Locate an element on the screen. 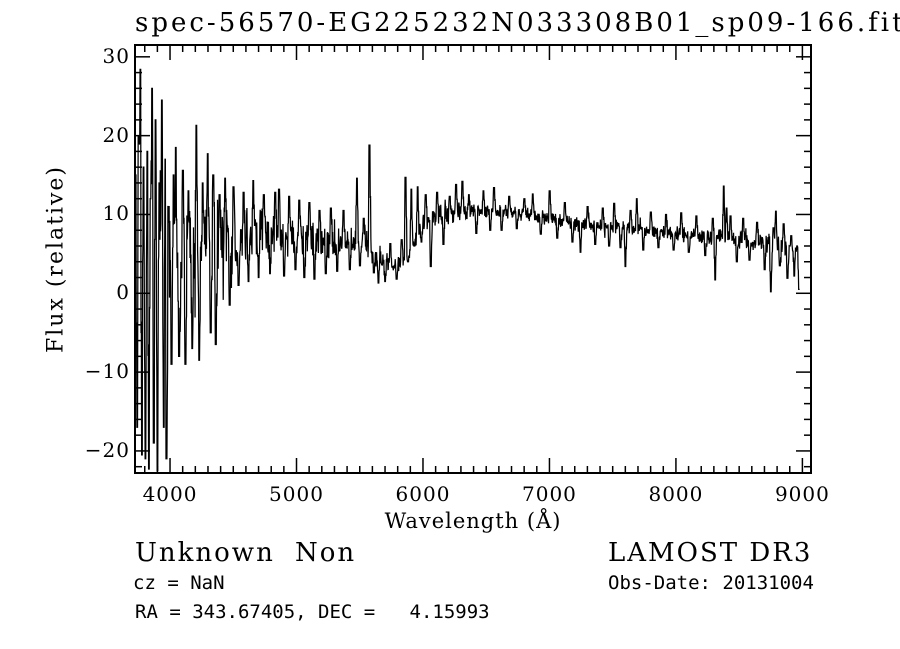  y-axis-label: Flux (relative) is located at coordinates (56, 259).